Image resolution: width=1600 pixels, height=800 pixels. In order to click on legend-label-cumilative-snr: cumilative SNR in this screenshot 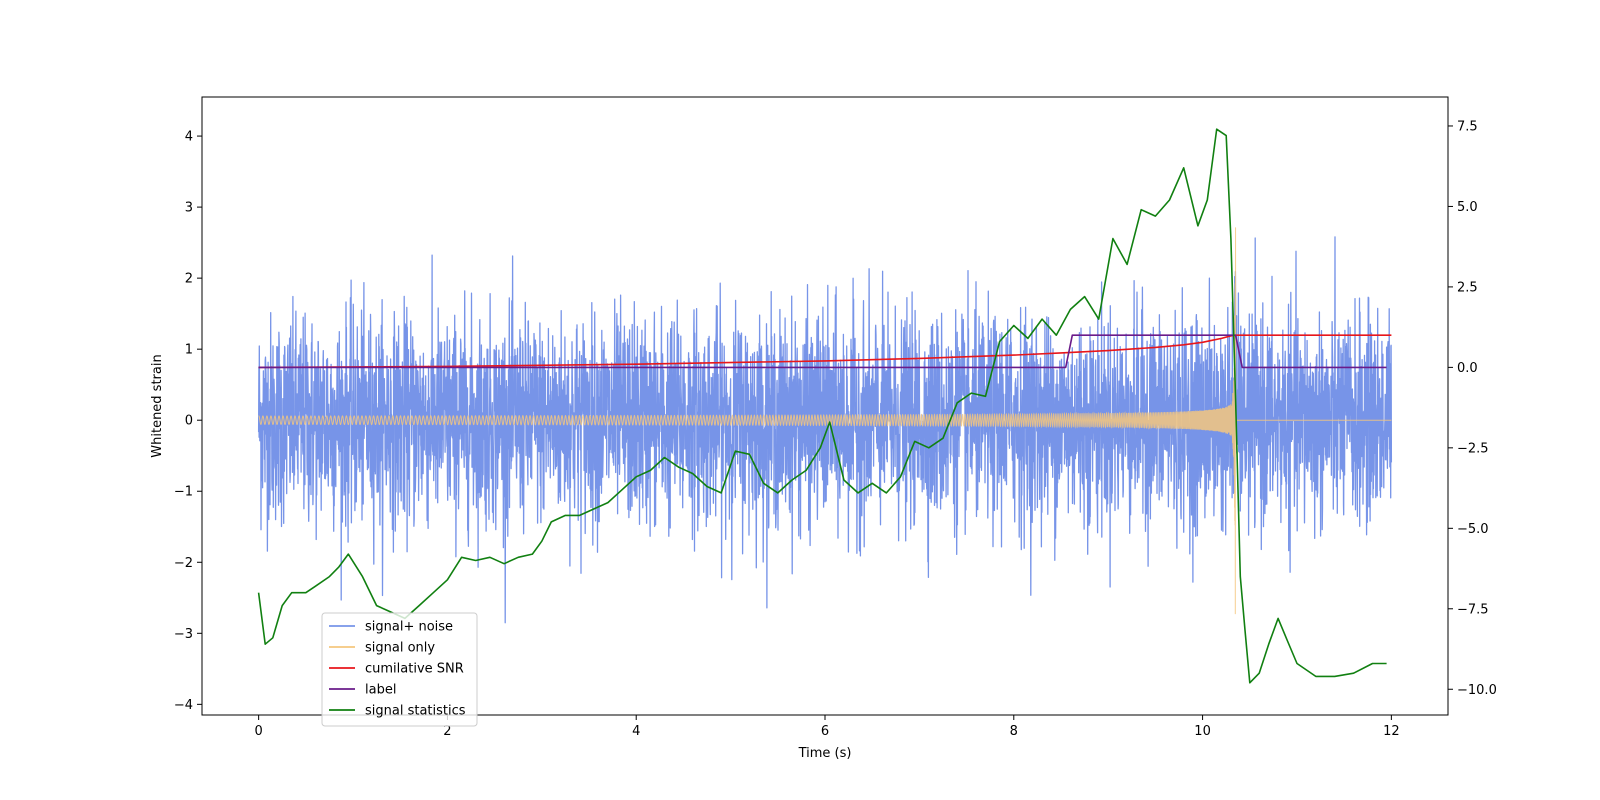, I will do `click(414, 669)`.